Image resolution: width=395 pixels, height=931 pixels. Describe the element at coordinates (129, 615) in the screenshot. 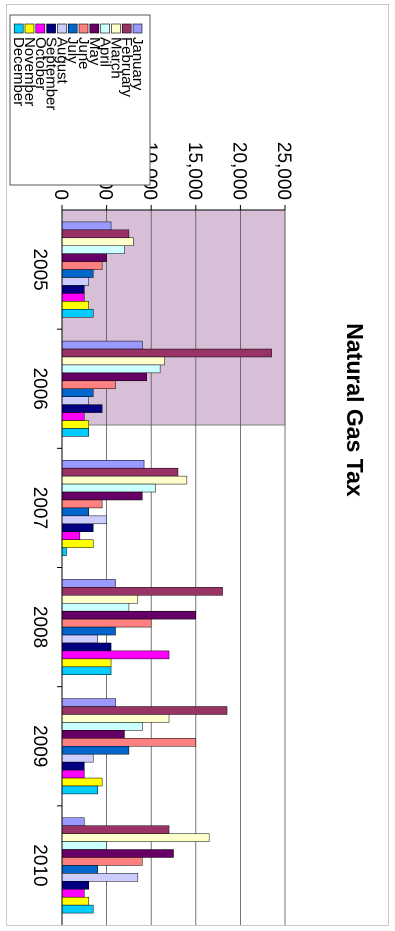

I see `bar-may-2008` at that location.